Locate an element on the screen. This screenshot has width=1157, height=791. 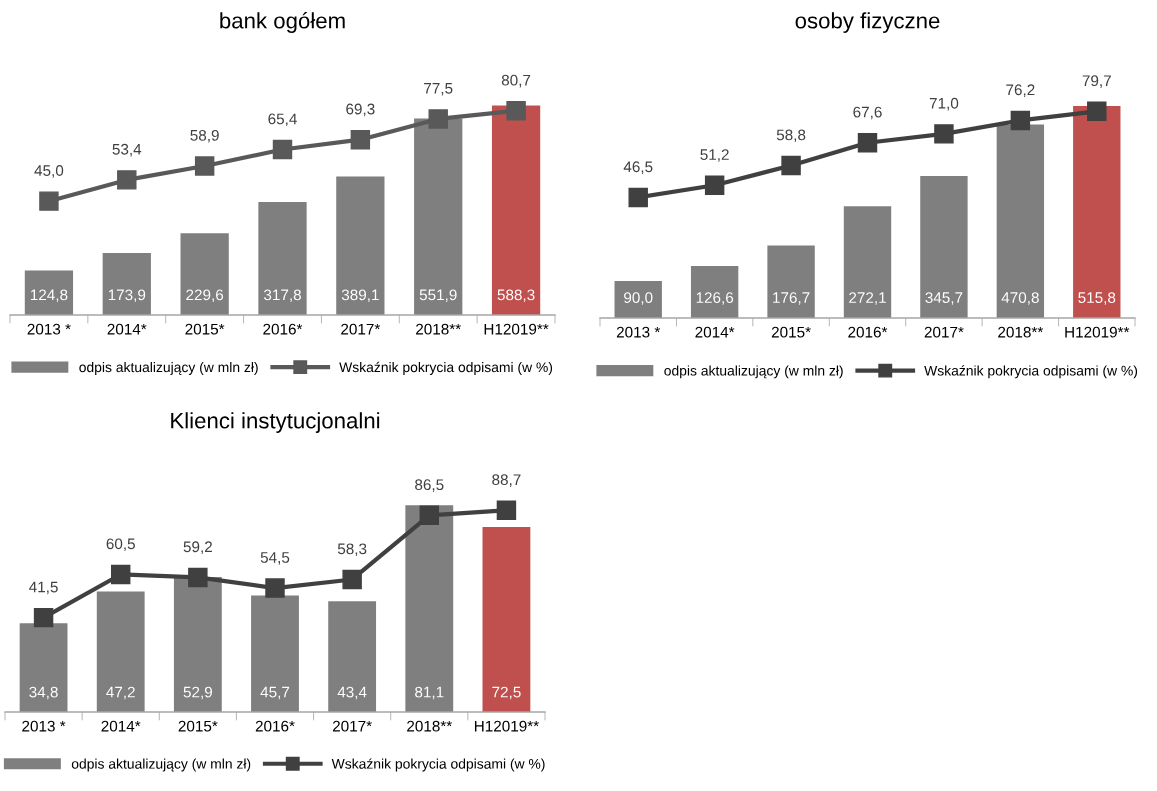
data-label: 470,8 is located at coordinates (1020, 298).